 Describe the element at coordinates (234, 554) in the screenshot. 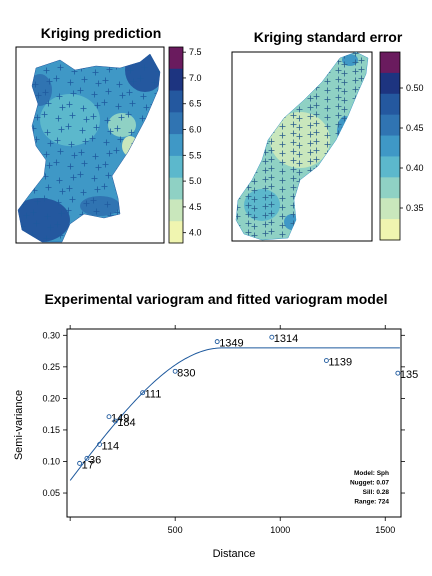

I see `variogram-x-label: Distance` at that location.